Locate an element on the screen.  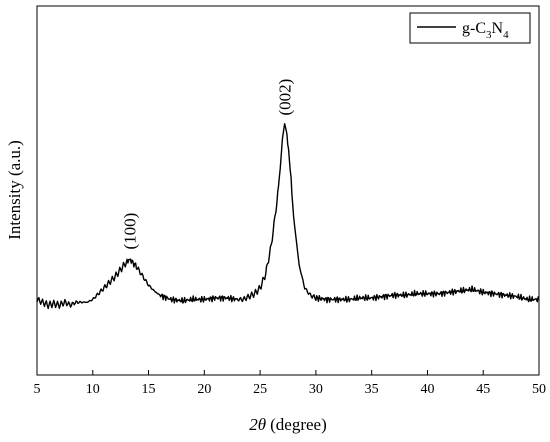
x-axis-symbol: 2θ is located at coordinates (257, 424).